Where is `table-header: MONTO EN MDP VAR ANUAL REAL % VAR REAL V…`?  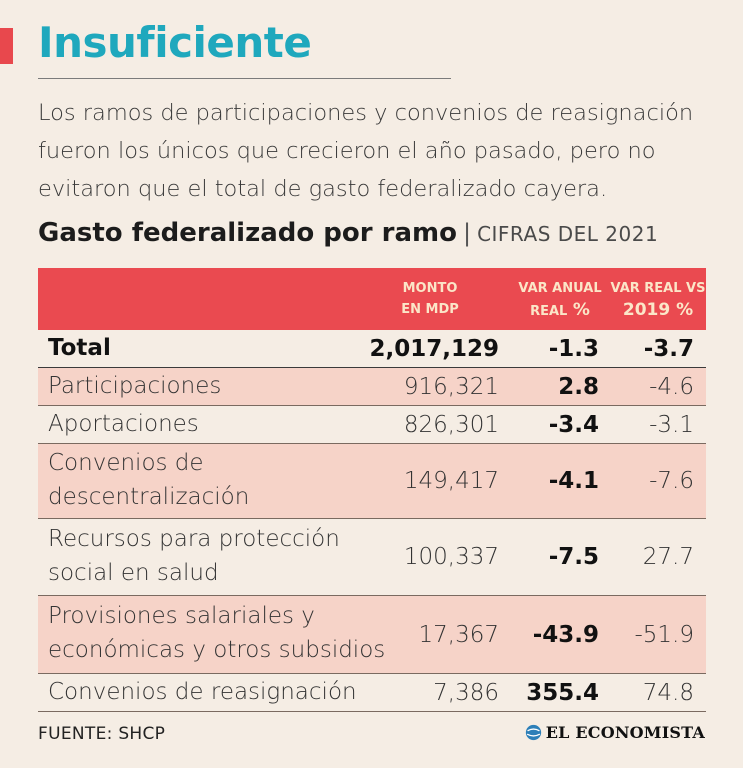
table-header: MONTO EN MDP VAR ANUAL REAL % VAR REAL V… is located at coordinates (372, 299).